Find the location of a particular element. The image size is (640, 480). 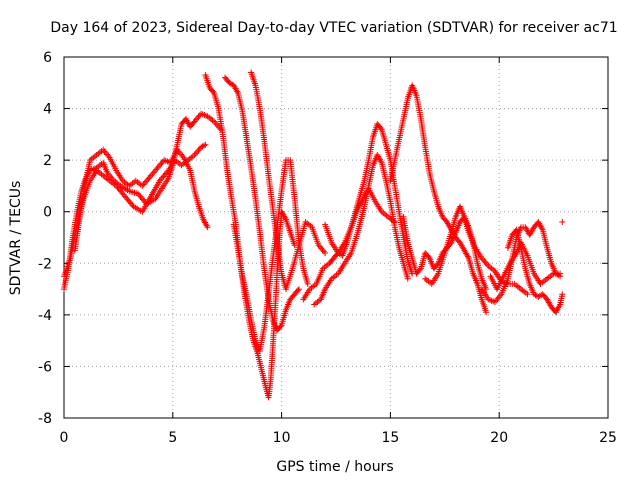

x-tick-label: 5 is located at coordinates (172, 438).